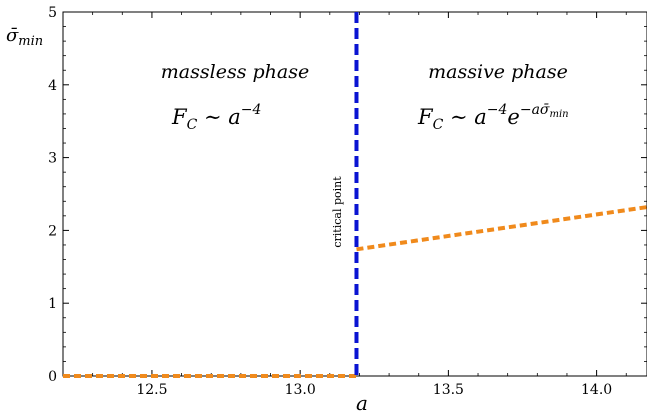  Describe the element at coordinates (52, 377) in the screenshot. I see `y-tick-label: 0` at that location.